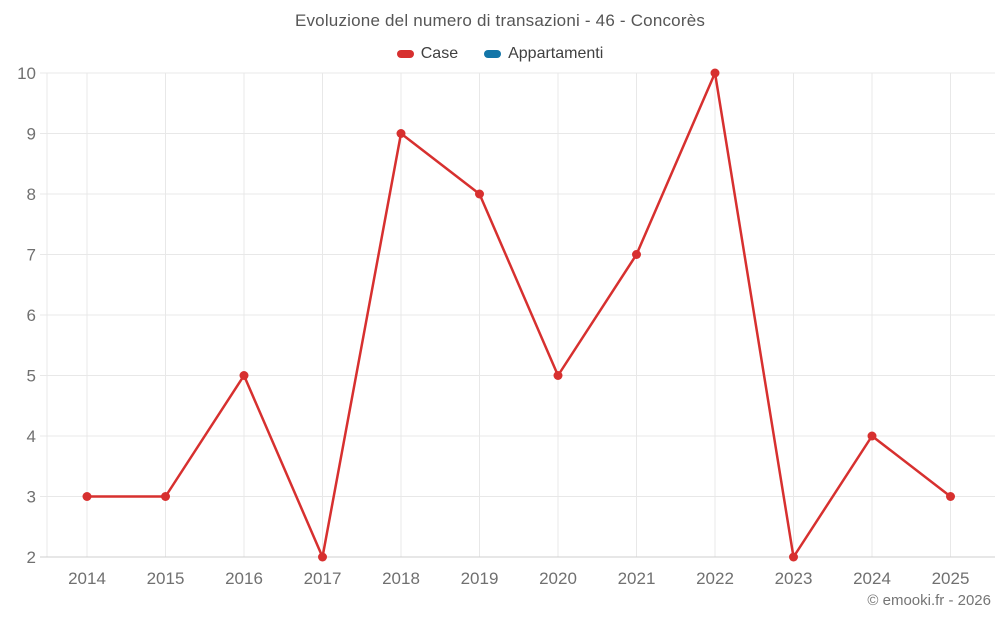 The width and height of the screenshot is (1000, 625). I want to click on x-axis-tick-label: 2025, so click(951, 578).